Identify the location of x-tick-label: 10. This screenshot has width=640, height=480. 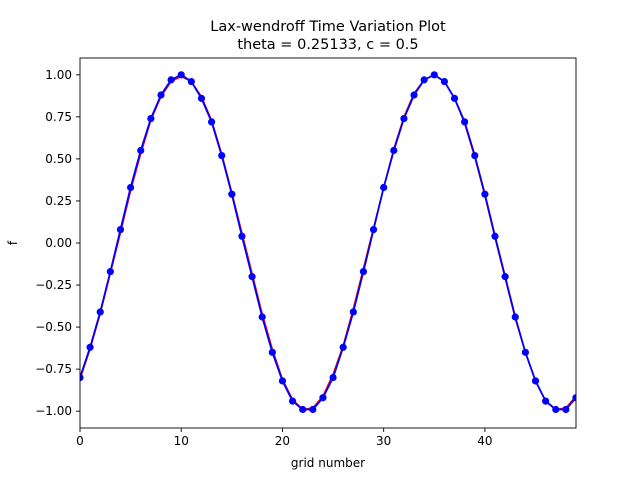
(181, 441).